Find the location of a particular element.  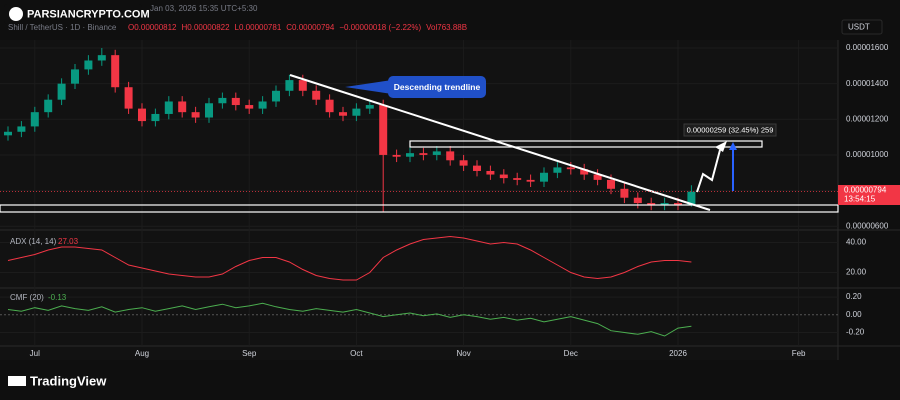

legend-item: −0.00000018 (−2.22%) is located at coordinates (380, 27).